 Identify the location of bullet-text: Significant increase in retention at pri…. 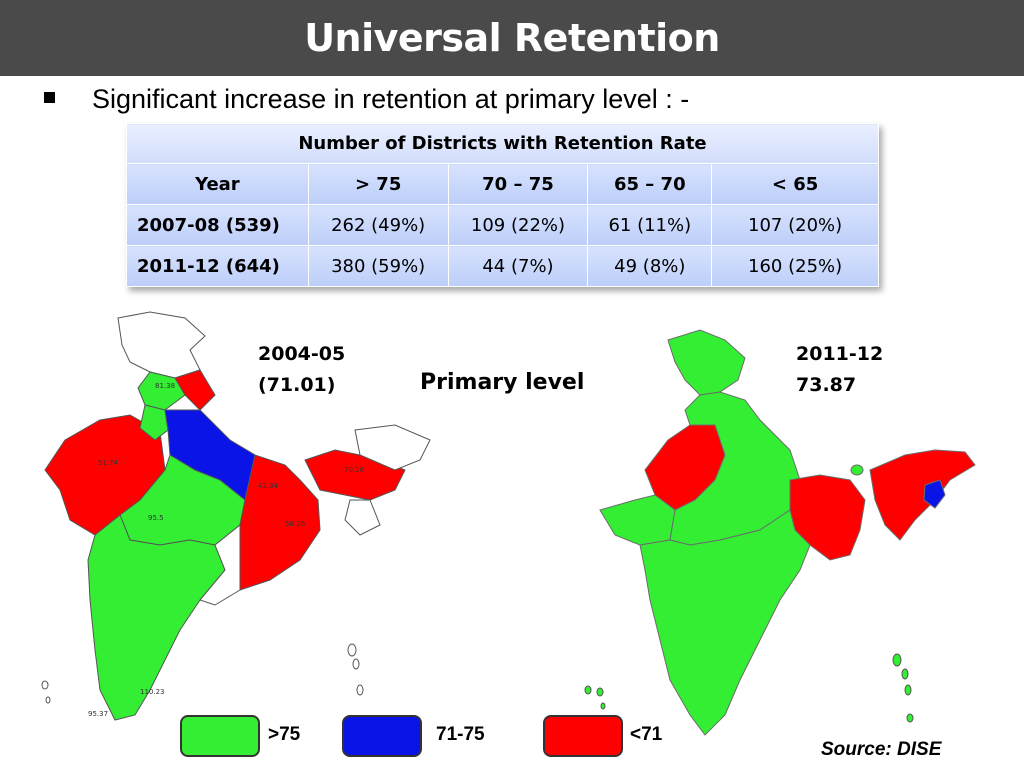
(391, 99).